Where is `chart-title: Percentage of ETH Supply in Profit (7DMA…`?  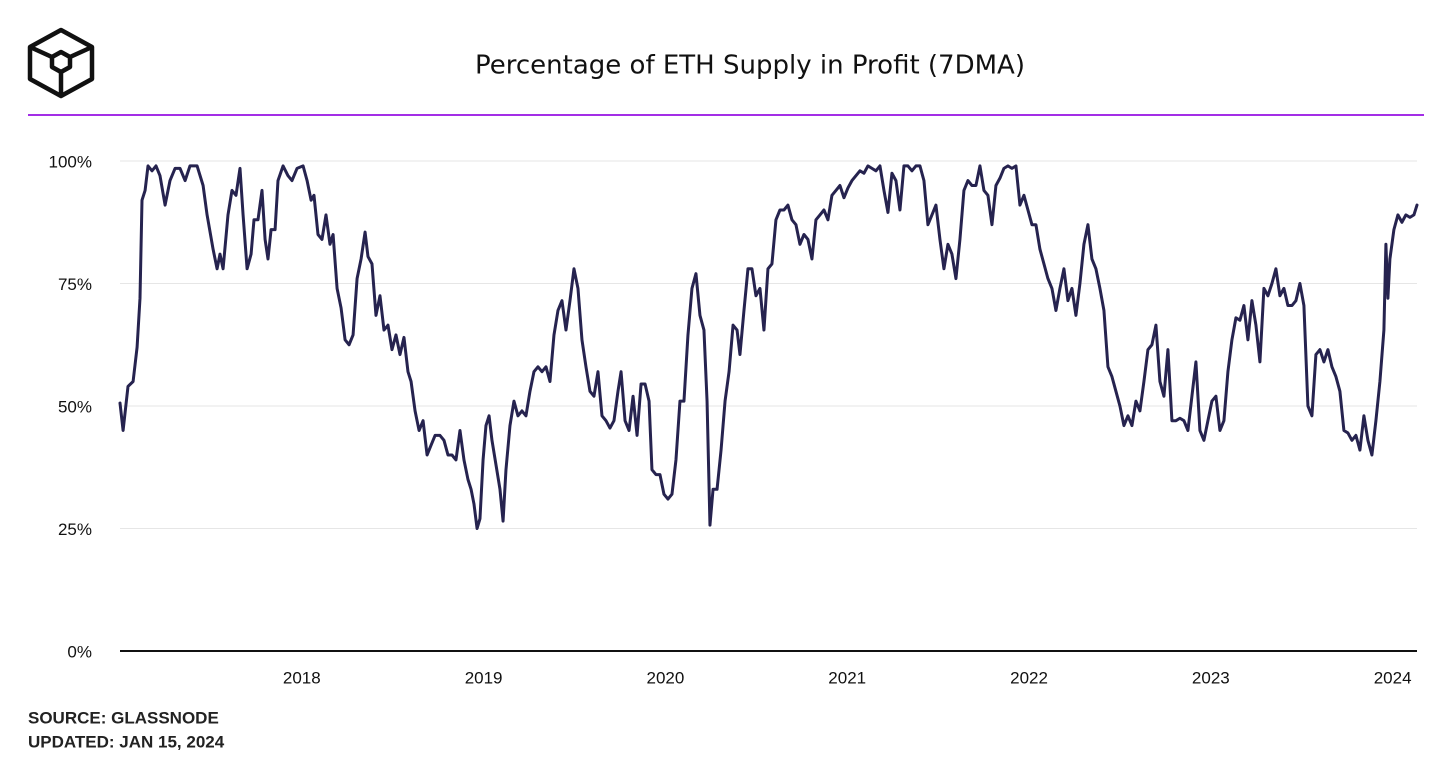
chart-title: Percentage of ETH Supply in Profit (7DMA… is located at coordinates (750, 66).